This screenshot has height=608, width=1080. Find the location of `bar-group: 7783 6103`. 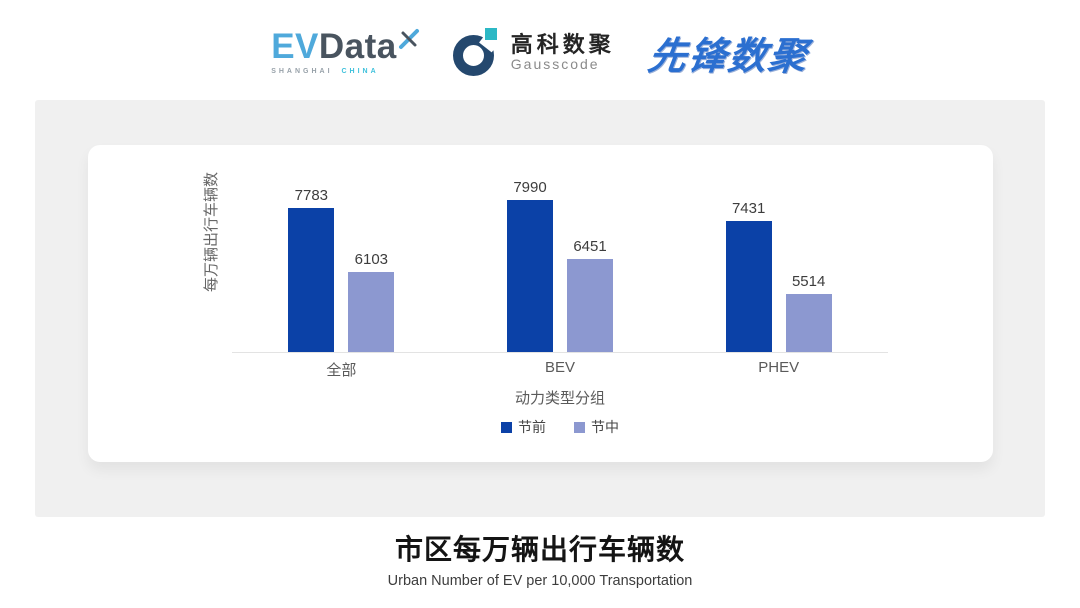

bar-group: 7783 6103 is located at coordinates (341, 269).